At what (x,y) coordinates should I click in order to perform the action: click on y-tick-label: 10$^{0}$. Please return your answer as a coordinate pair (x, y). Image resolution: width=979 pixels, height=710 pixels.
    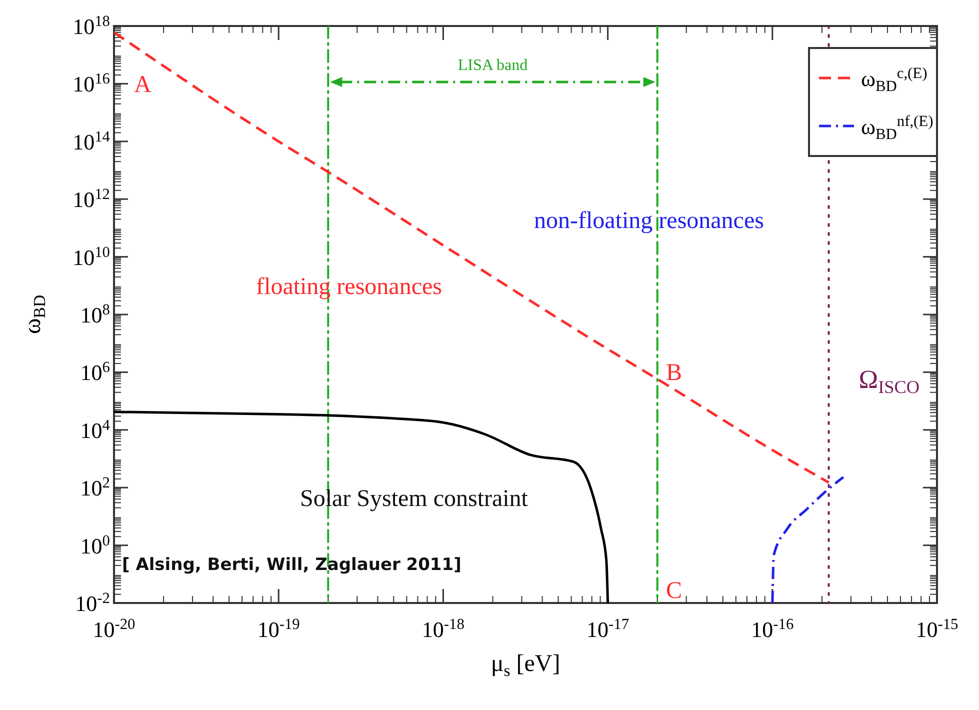
    Looking at the image, I should click on (95, 545).